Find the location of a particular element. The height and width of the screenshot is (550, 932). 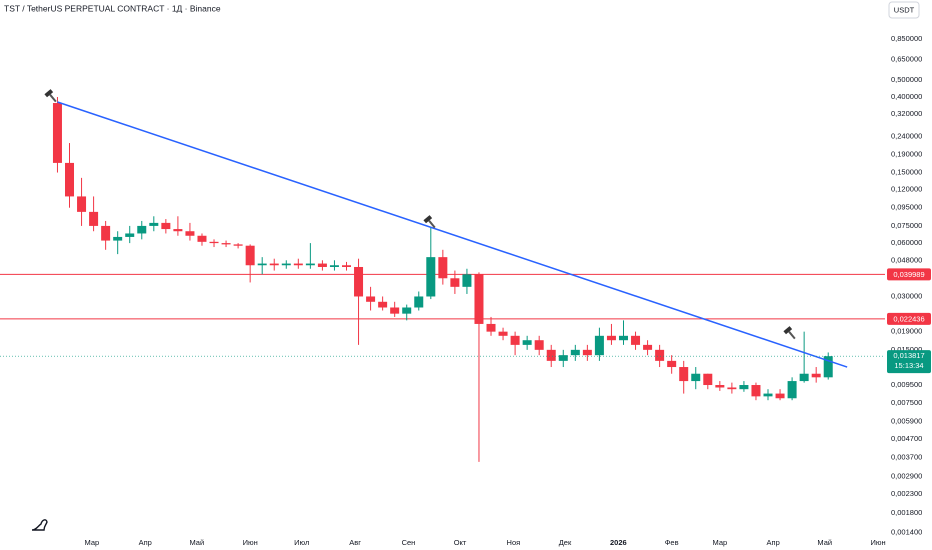

level-label: 0,022436 is located at coordinates (908, 318).